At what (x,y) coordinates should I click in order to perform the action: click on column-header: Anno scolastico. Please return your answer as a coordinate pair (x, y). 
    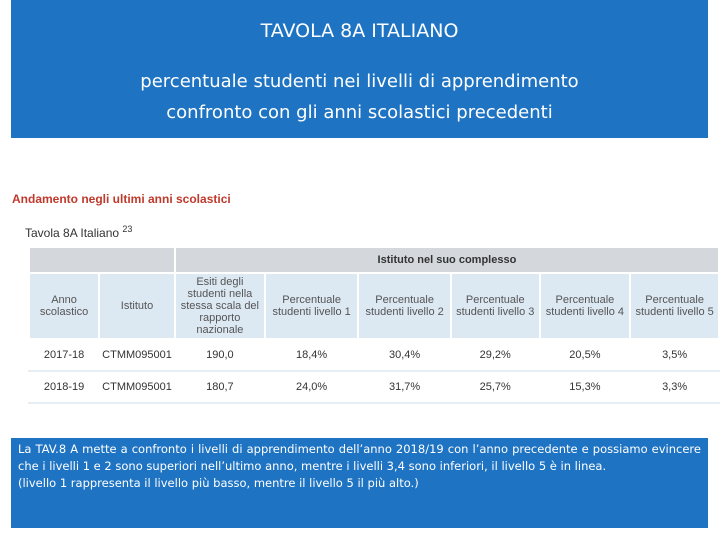
    Looking at the image, I should click on (64, 306).